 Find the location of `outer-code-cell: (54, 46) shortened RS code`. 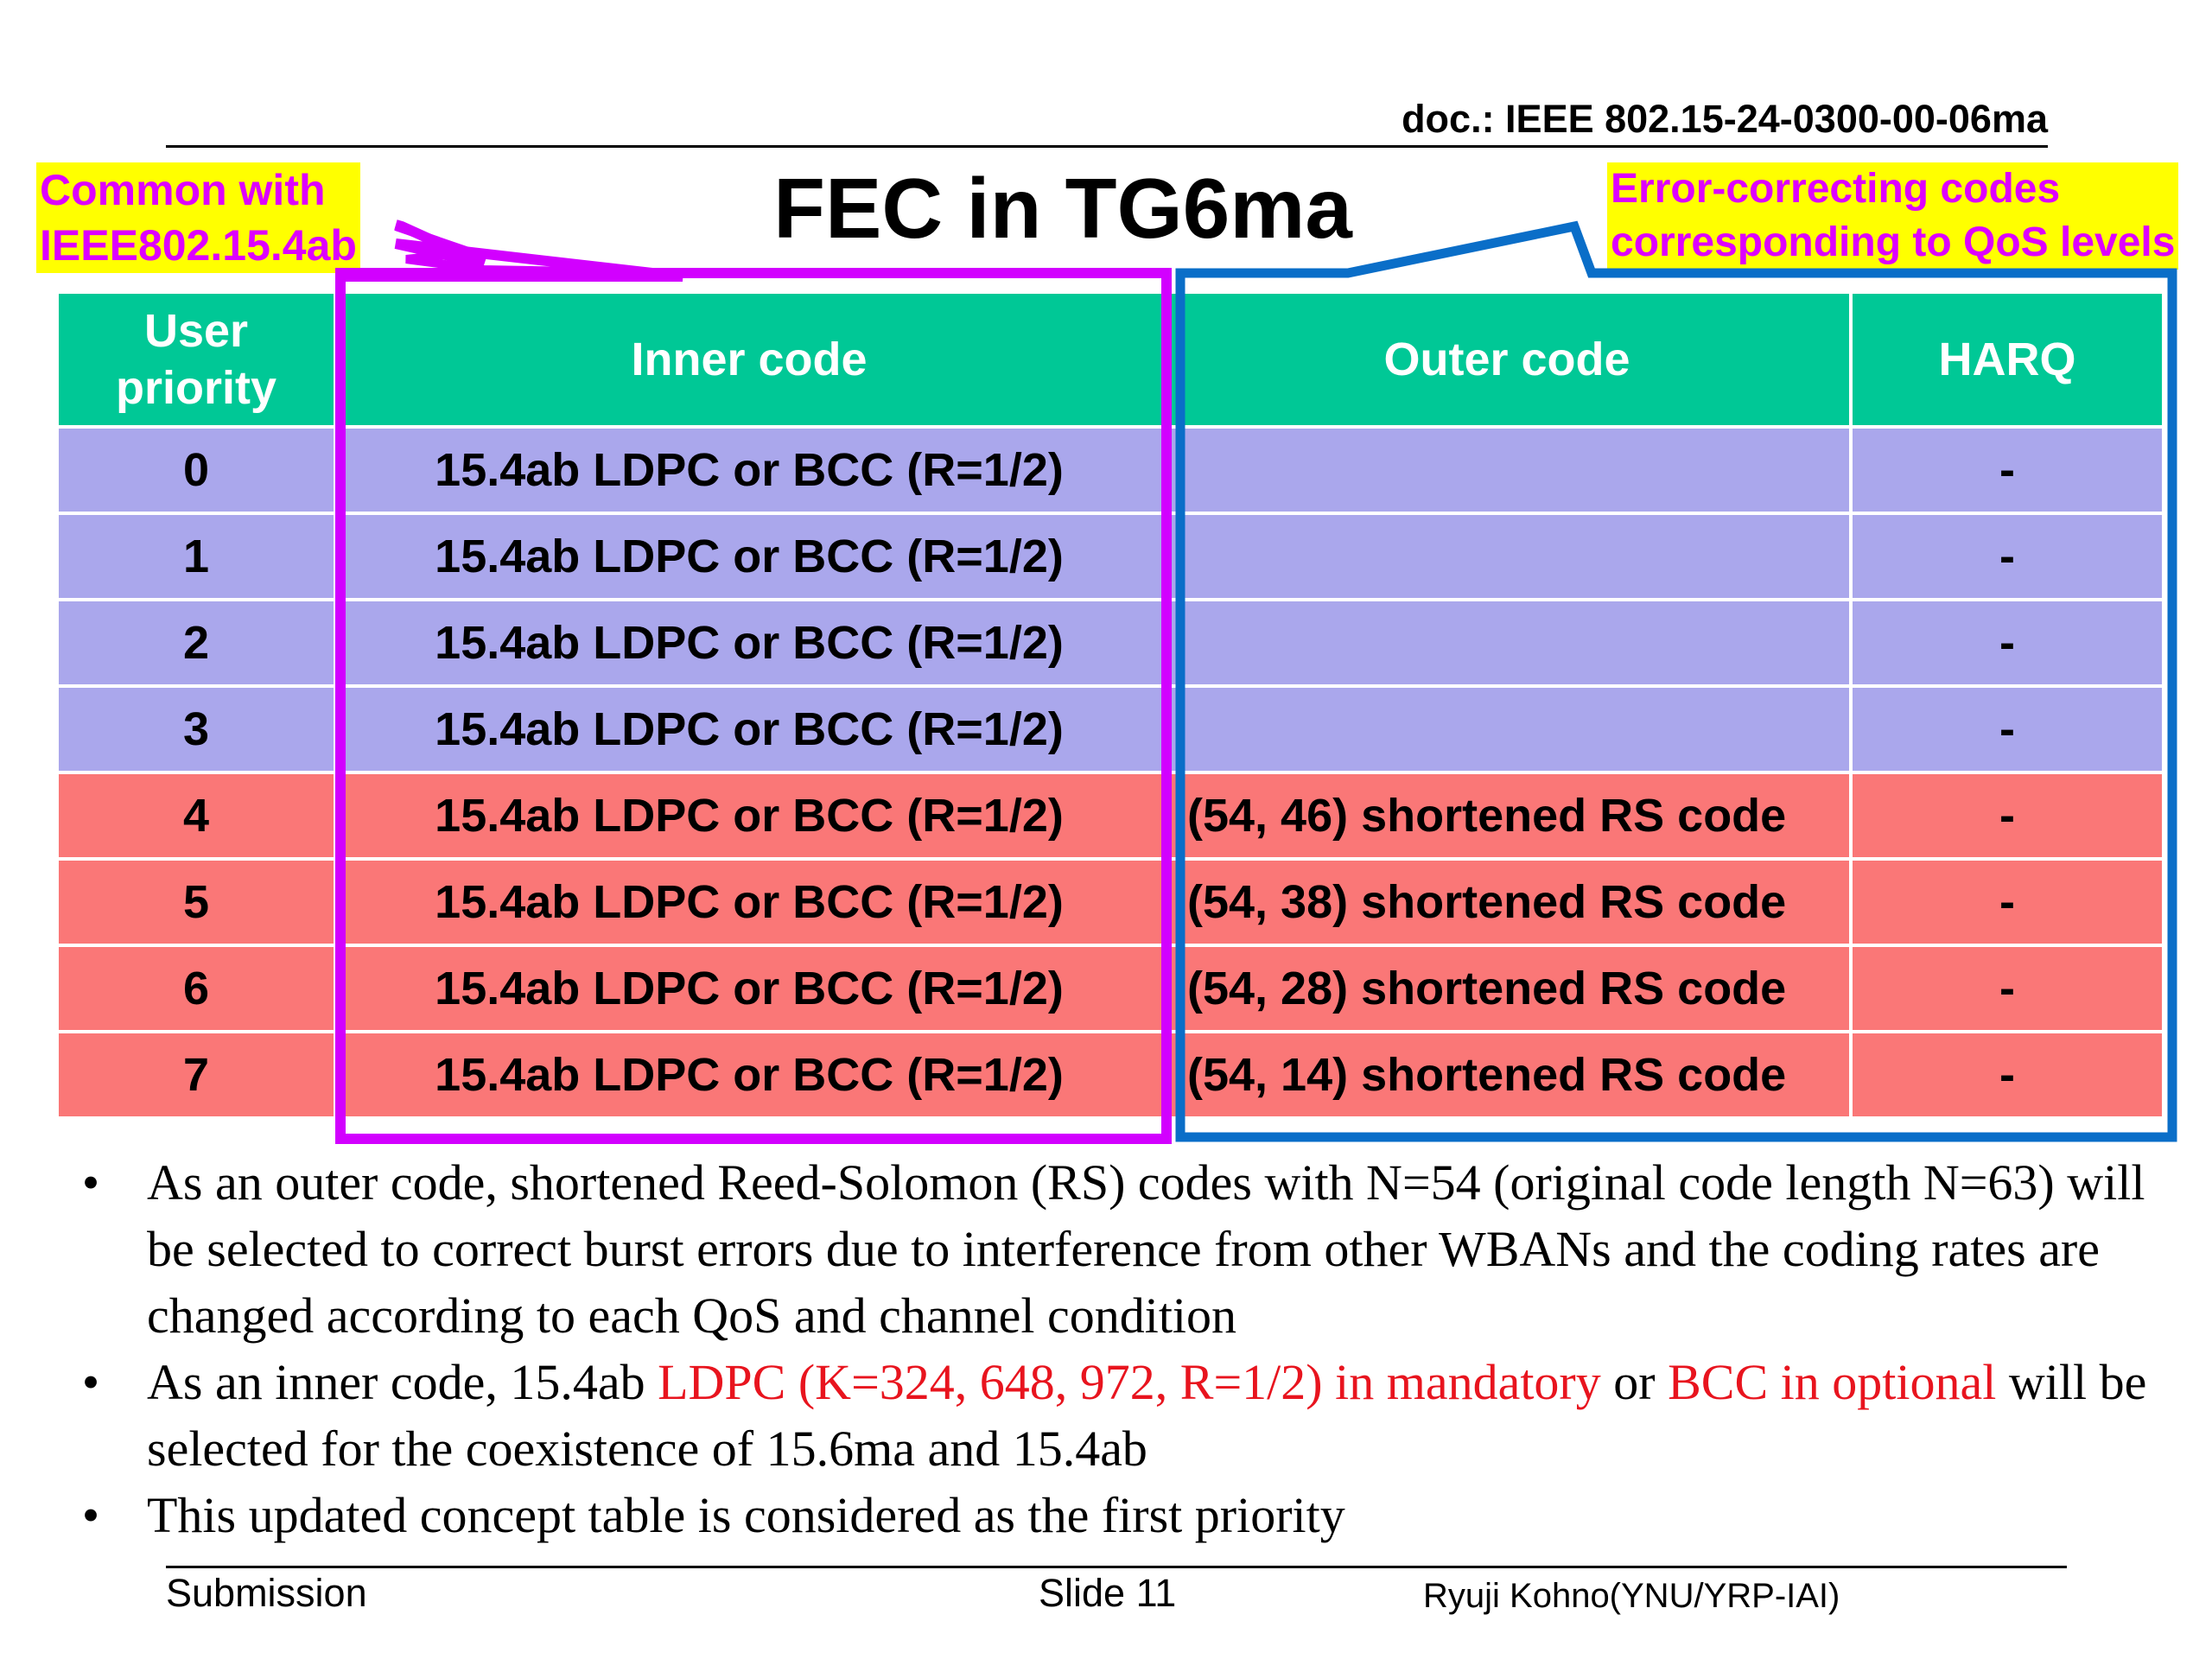

outer-code-cell: (54, 46) shortened RS code is located at coordinates (1507, 816).